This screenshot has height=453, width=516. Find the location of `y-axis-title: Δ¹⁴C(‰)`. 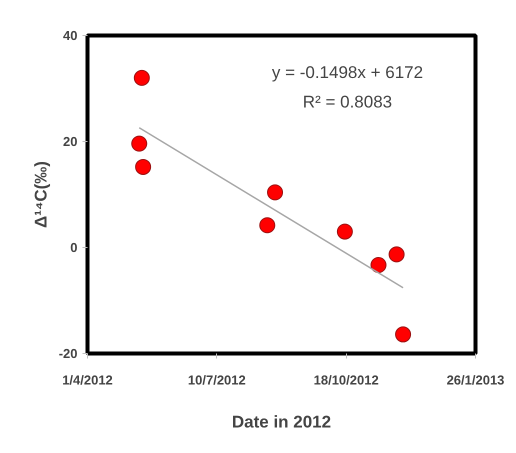

y-axis-title: Δ¹⁴C(‰) is located at coordinates (41, 194).